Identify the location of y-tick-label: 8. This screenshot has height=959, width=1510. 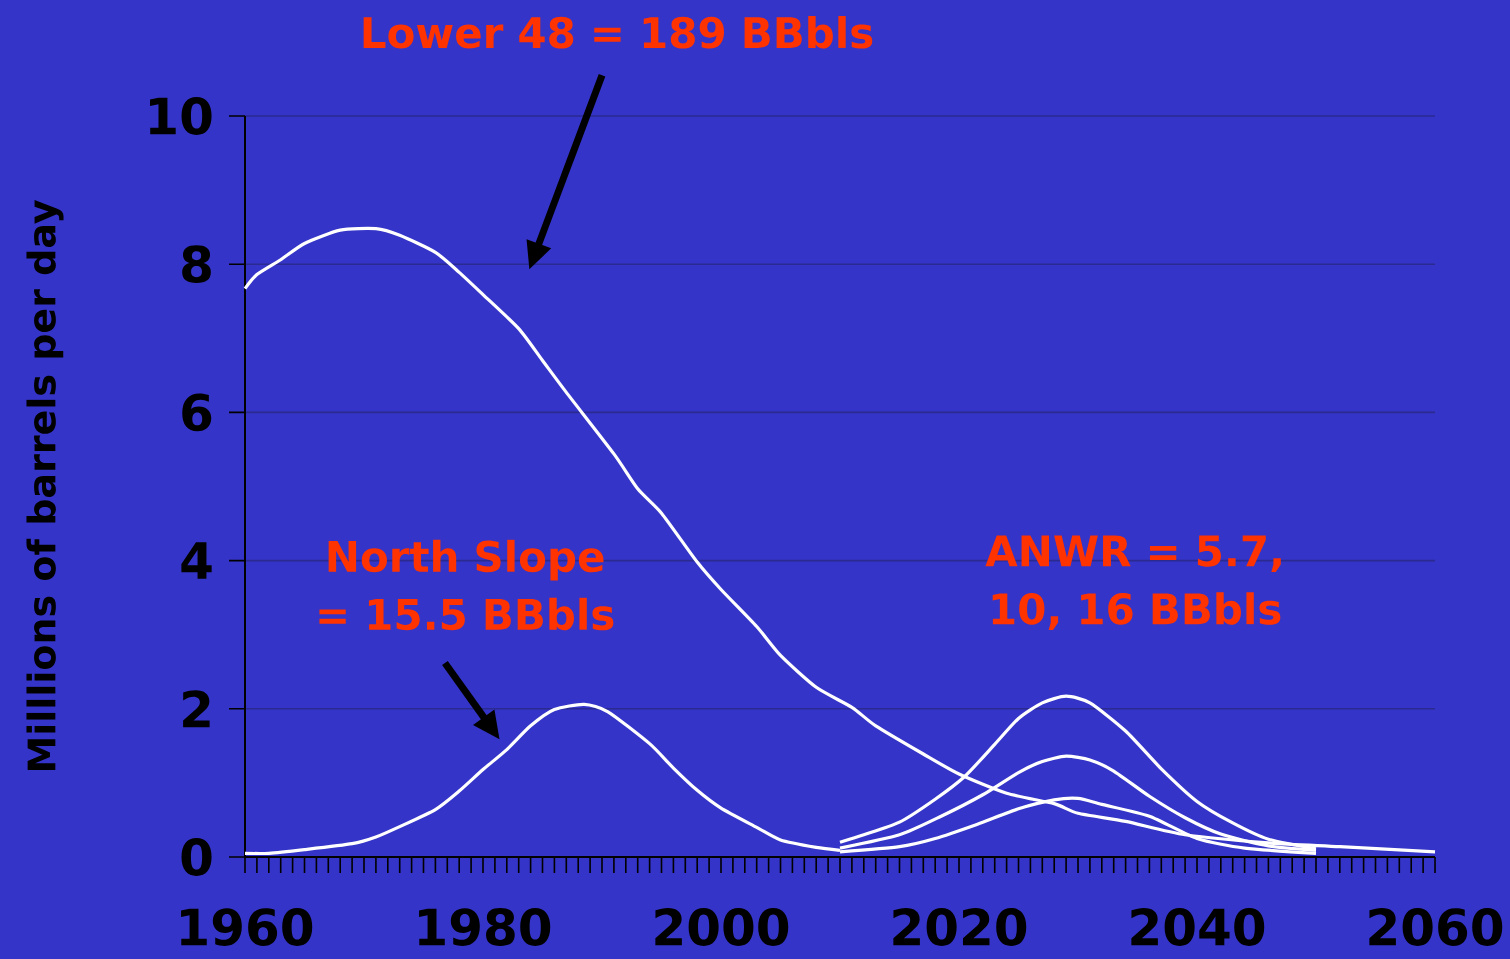
(196, 264).